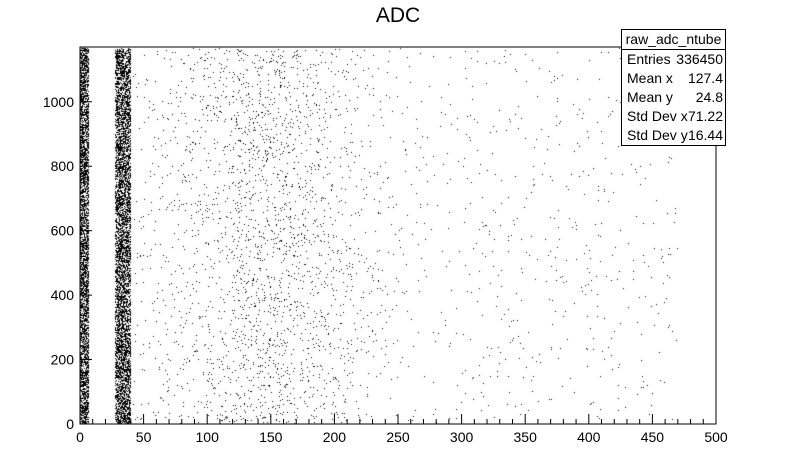 Image resolution: width=796 pixels, height=472 pixels. Describe the element at coordinates (144, 437) in the screenshot. I see `x-tick-label: 50` at that location.